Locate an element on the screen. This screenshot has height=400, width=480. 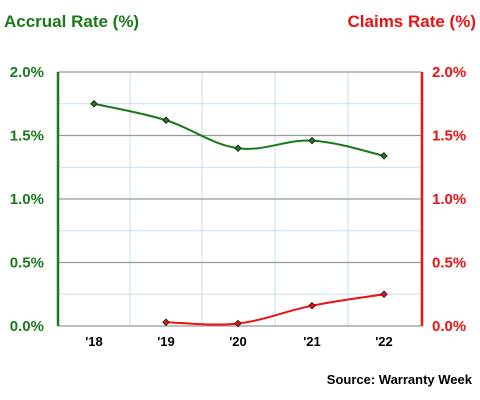
source-note: Source: Warranty Week is located at coordinates (400, 379).